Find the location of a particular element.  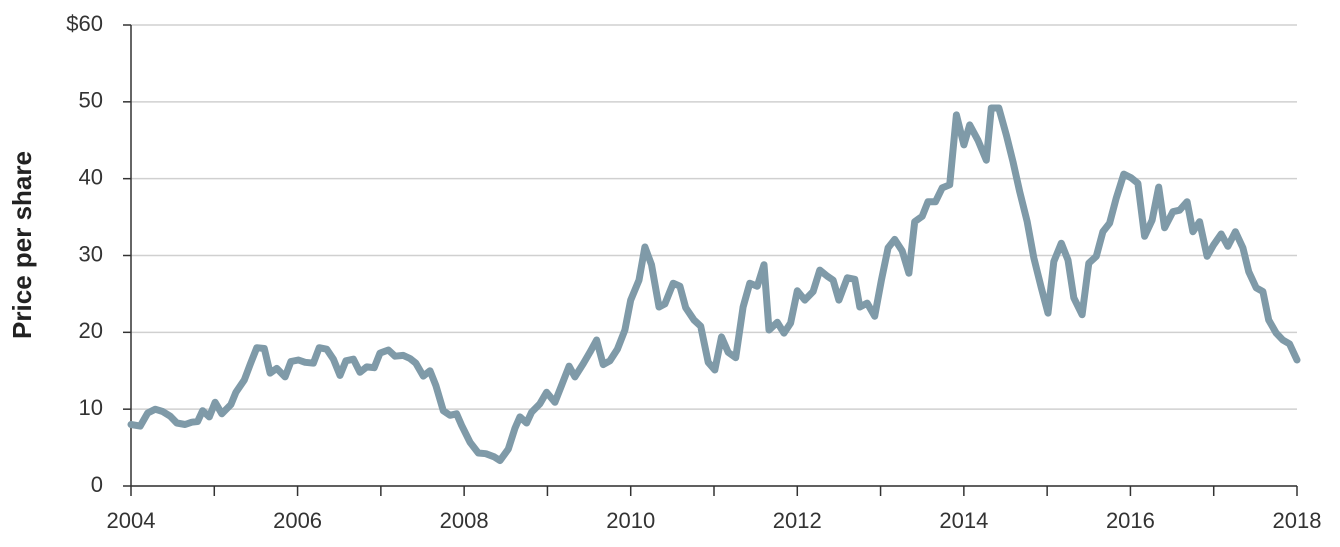

x-tick-label: 2010 is located at coordinates (630, 520).